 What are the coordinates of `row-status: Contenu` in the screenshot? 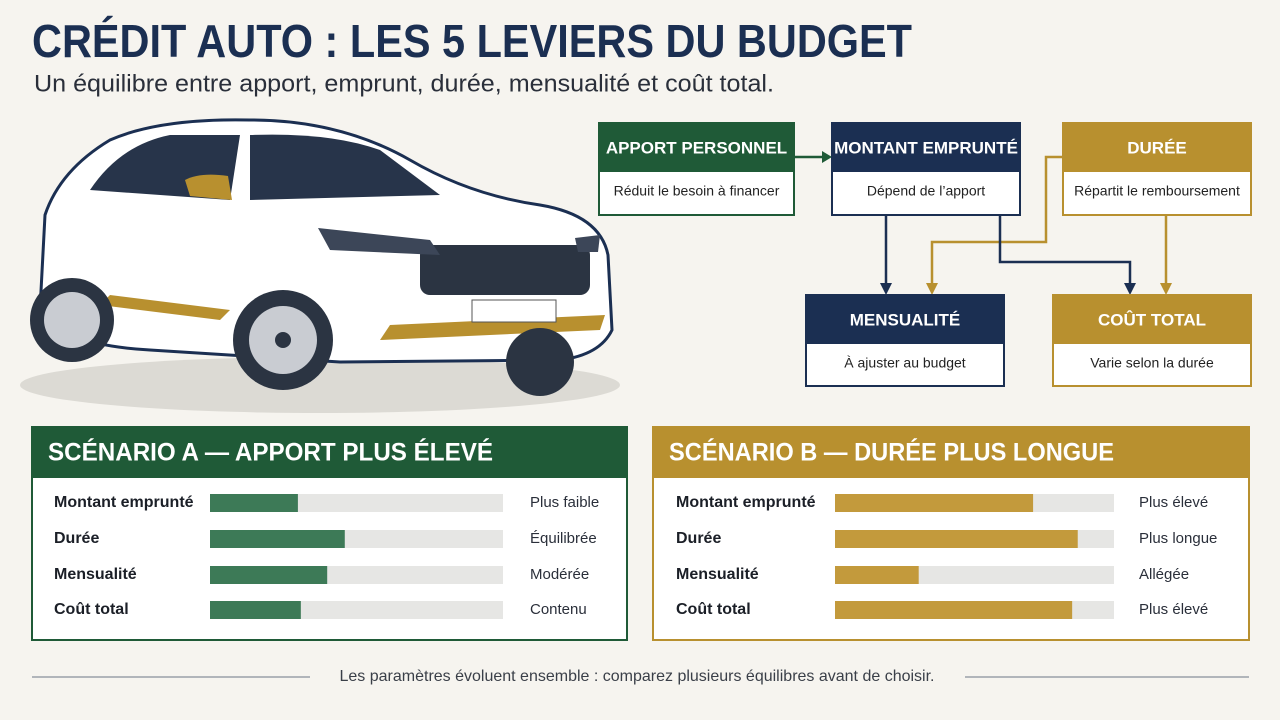 It's located at (558, 609).